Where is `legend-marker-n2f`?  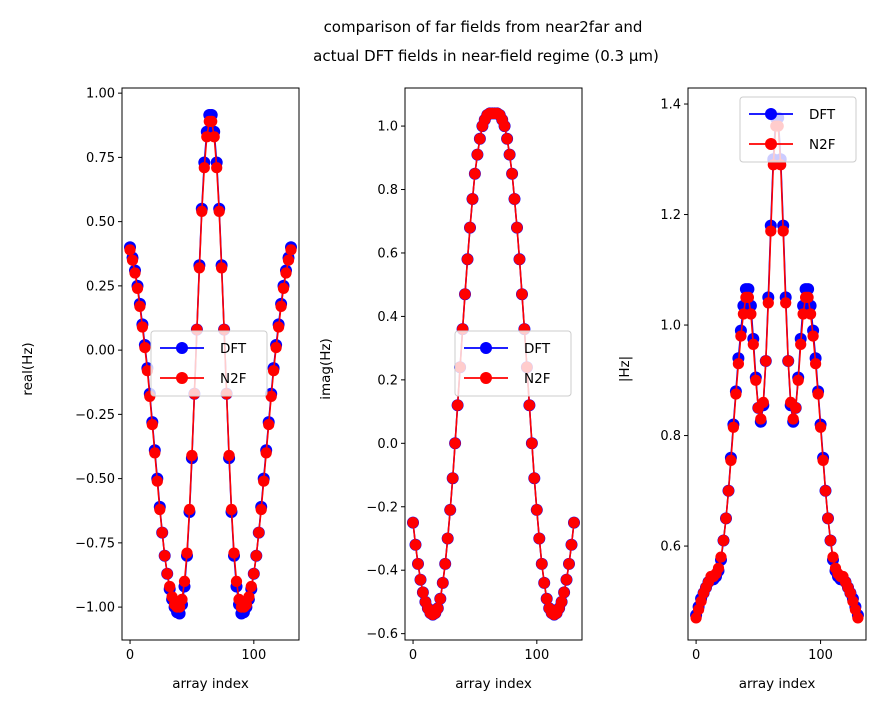 legend-marker-n2f is located at coordinates (182, 378).